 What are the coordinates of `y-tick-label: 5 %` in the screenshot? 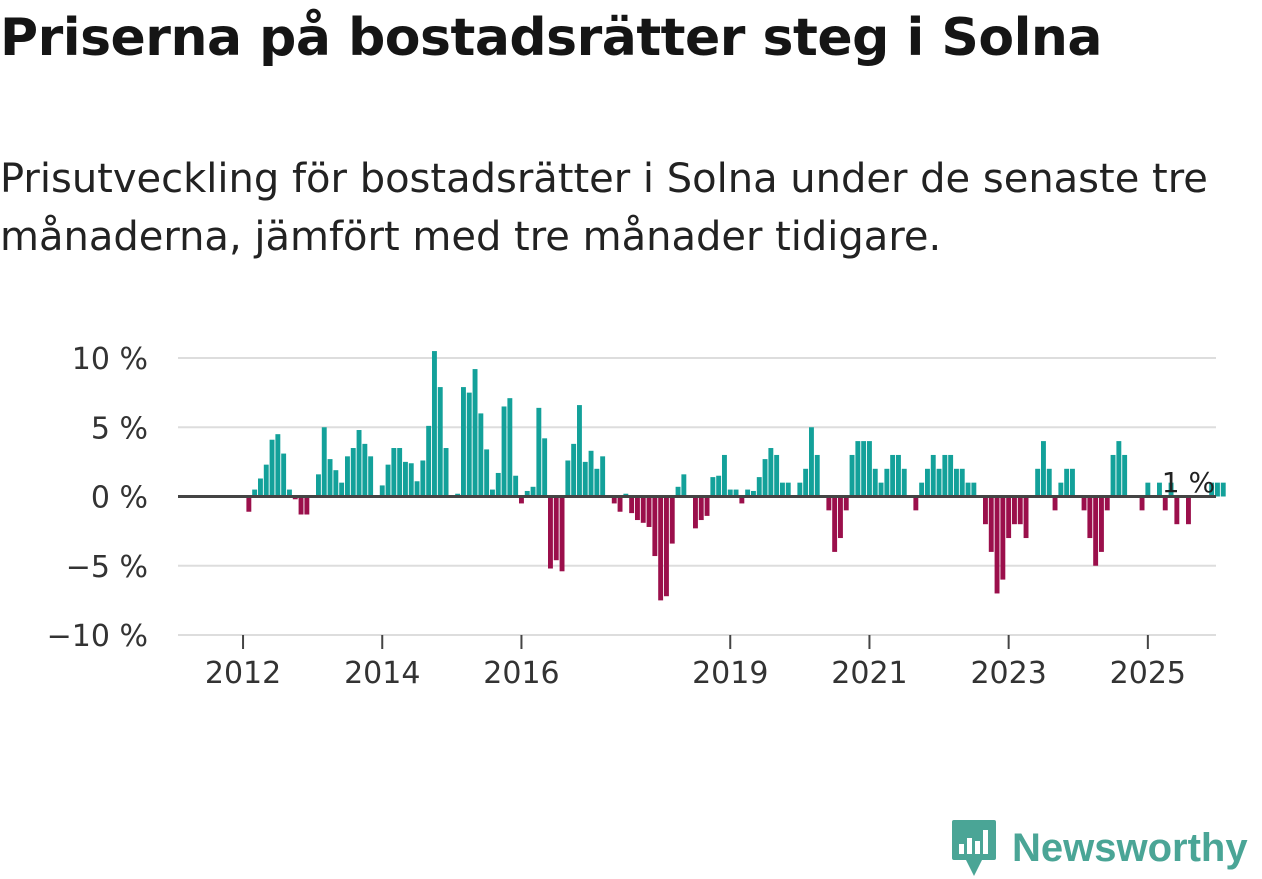 It's located at (119, 428).